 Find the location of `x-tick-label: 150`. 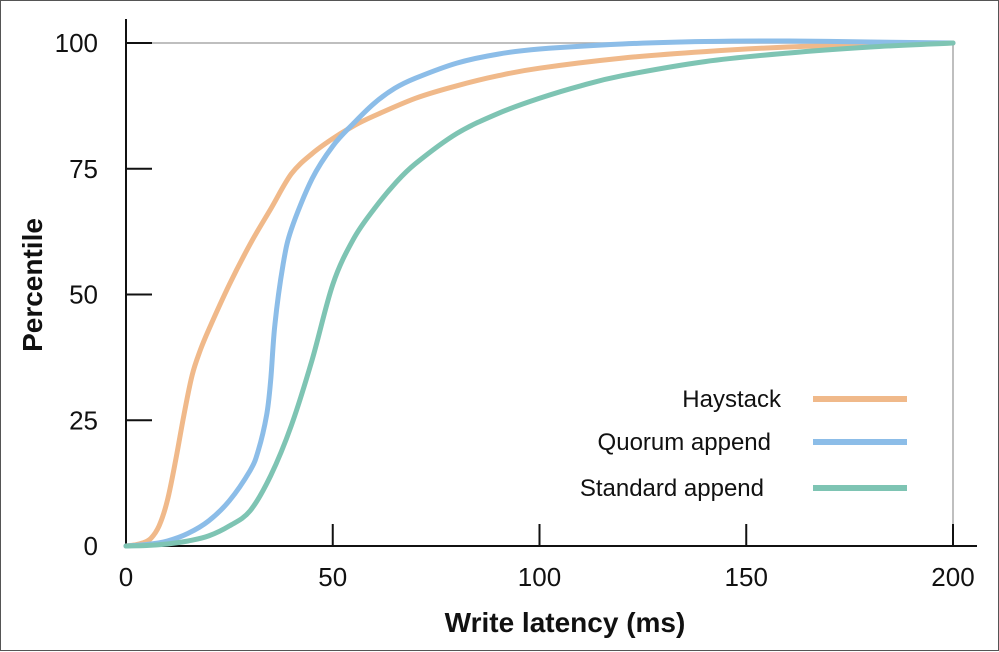

x-tick-label: 150 is located at coordinates (746, 577).